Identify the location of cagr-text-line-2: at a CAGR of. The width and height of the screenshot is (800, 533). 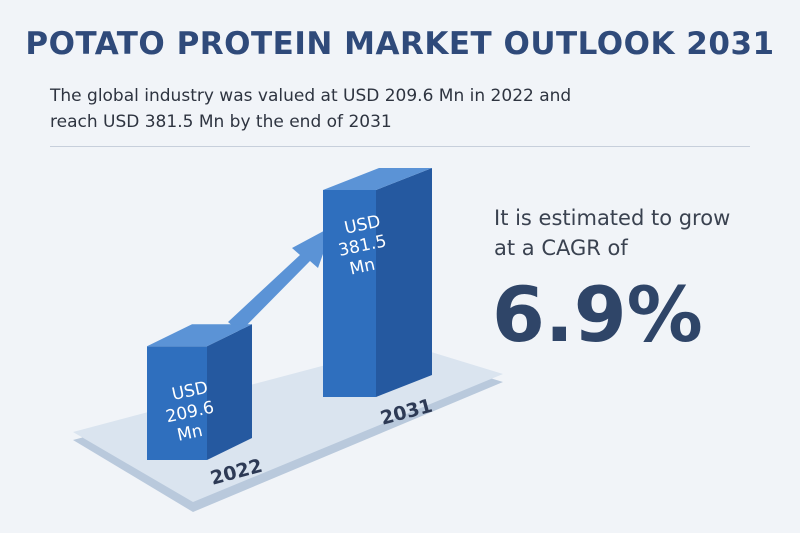
(561, 248).